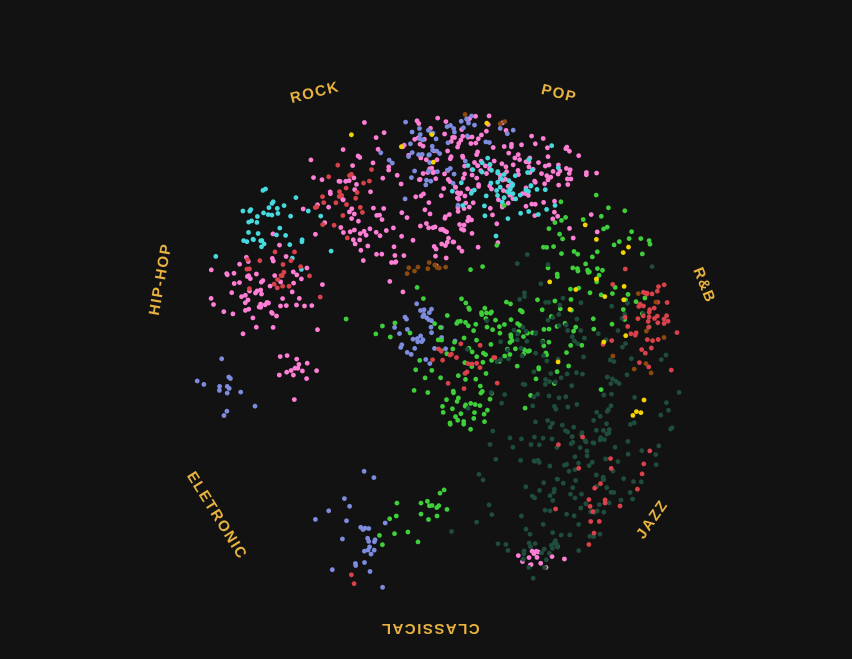  Describe the element at coordinates (429, 628) in the screenshot. I see `genre-label-classical: CLASSICAL` at that location.